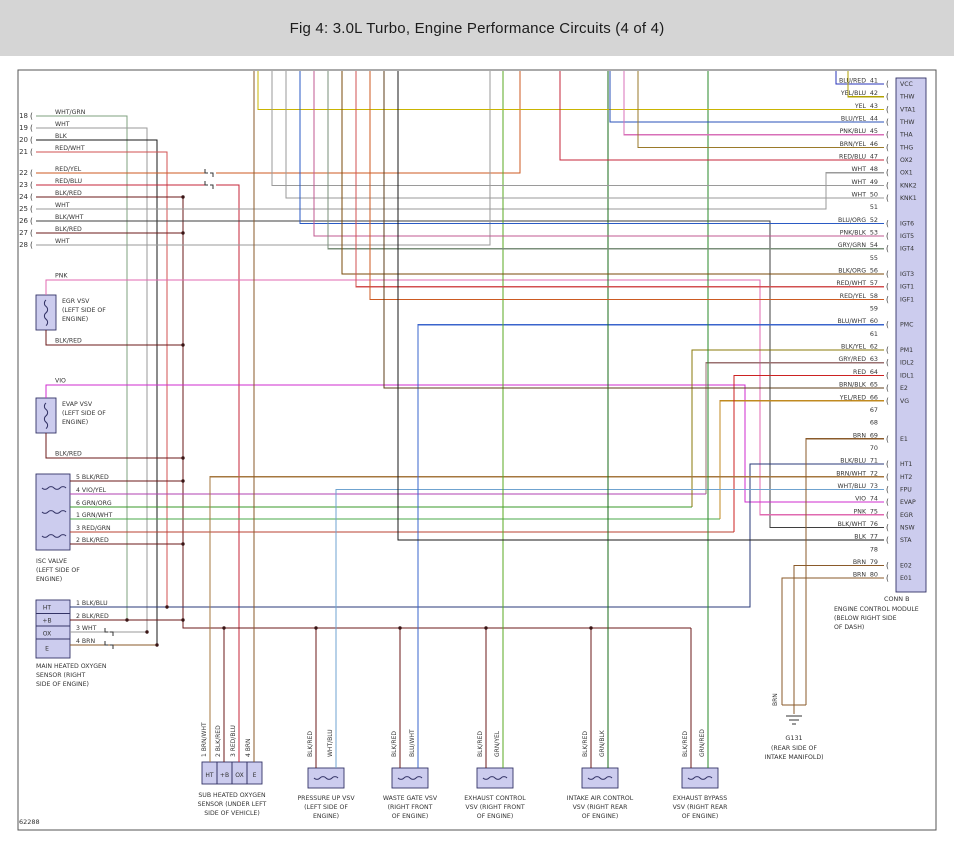 Image resolution: width=954 pixels, height=845 pixels. I want to click on ecm-pin-name: THA, so click(906, 135).